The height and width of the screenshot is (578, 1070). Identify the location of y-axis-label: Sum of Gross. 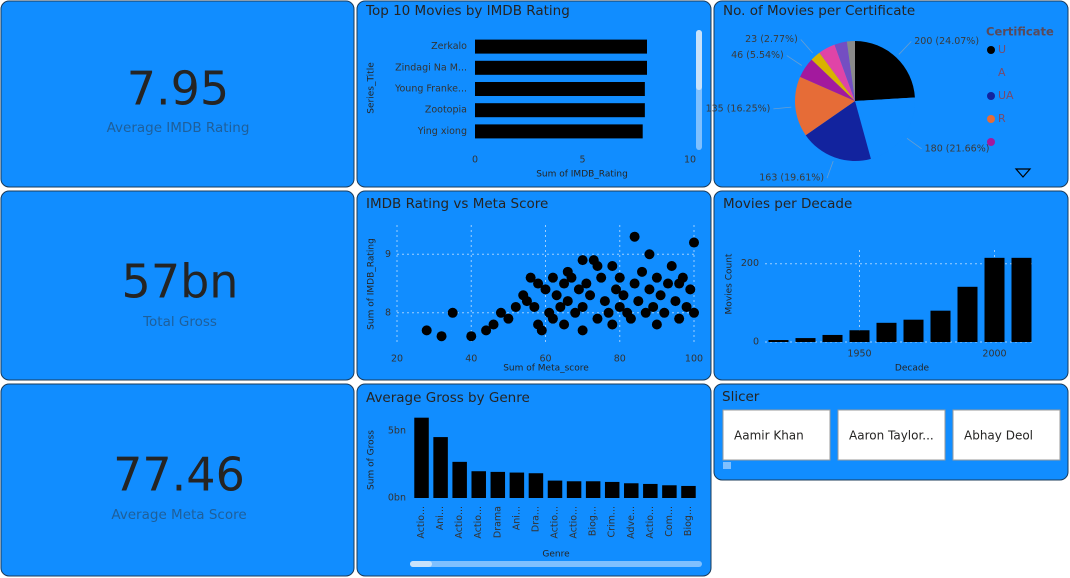
(372, 460).